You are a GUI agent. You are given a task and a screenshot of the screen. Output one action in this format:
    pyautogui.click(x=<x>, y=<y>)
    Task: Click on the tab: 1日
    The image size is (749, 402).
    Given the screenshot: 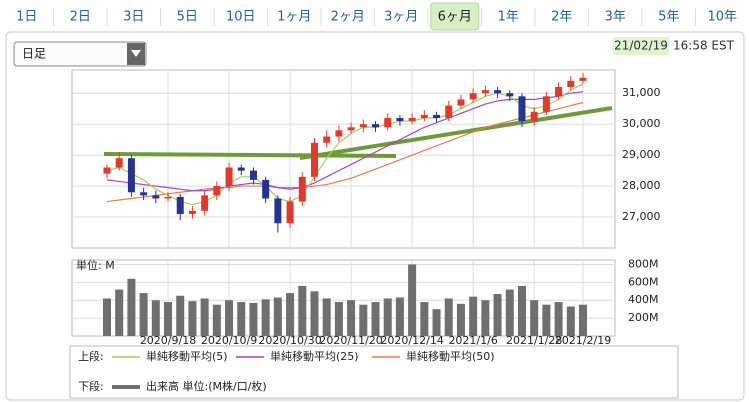 What is the action you would take?
    pyautogui.click(x=26, y=17)
    